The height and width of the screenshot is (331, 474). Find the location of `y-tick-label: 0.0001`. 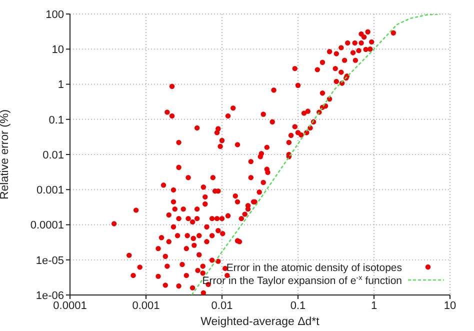

y-tick-label: 0.0001 is located at coordinates (47, 226).